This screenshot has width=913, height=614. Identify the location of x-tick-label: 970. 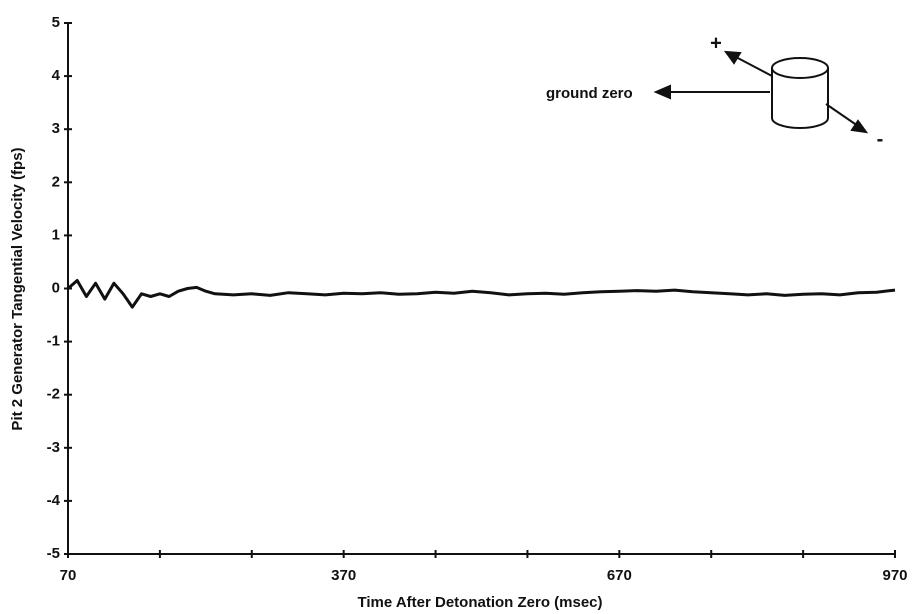
(894, 575).